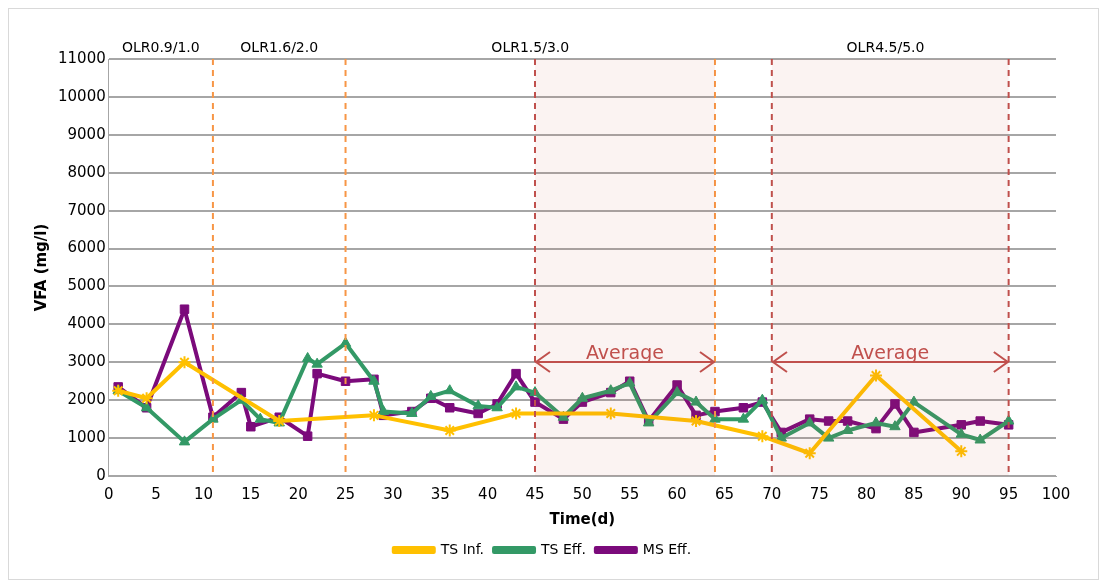  Describe the element at coordinates (298, 493) in the screenshot. I see `x-tick-label: 20` at that location.